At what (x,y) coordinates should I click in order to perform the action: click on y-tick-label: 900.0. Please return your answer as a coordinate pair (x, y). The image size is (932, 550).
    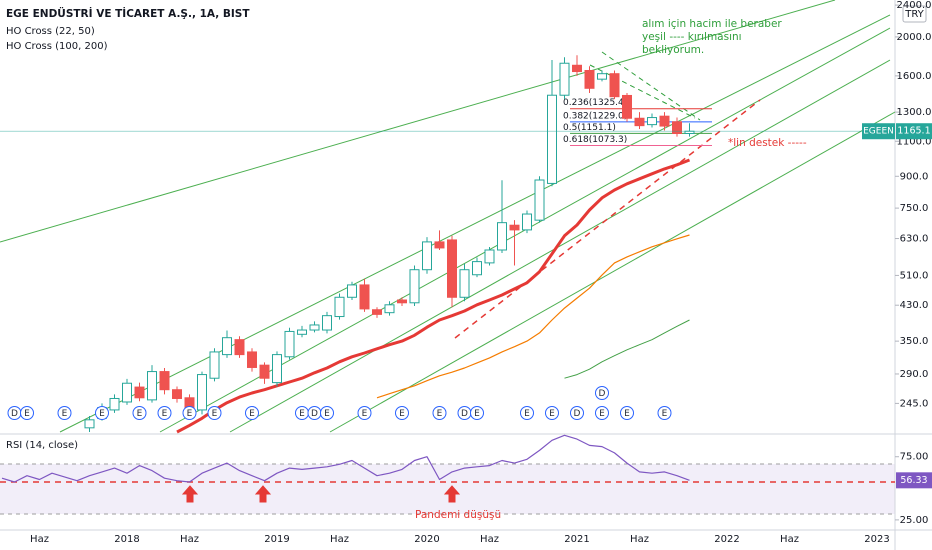
    Looking at the image, I should click on (914, 176).